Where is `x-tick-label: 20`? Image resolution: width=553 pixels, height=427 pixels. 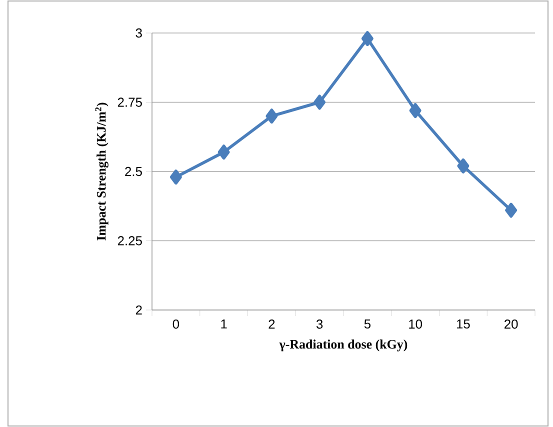
x-tick-label: 20 is located at coordinates (511, 324).